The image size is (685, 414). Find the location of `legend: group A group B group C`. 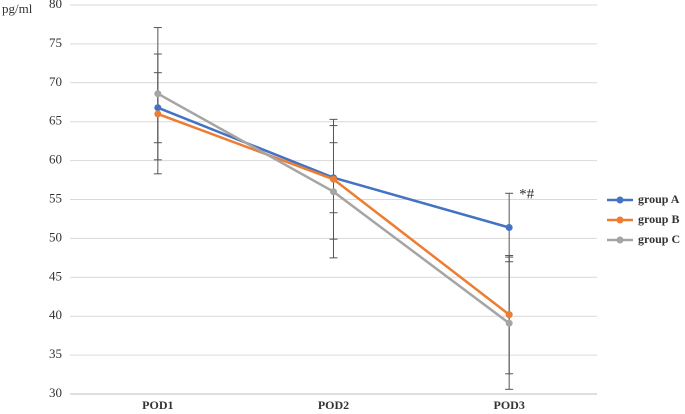

legend: group A group B group C is located at coordinates (643, 219).